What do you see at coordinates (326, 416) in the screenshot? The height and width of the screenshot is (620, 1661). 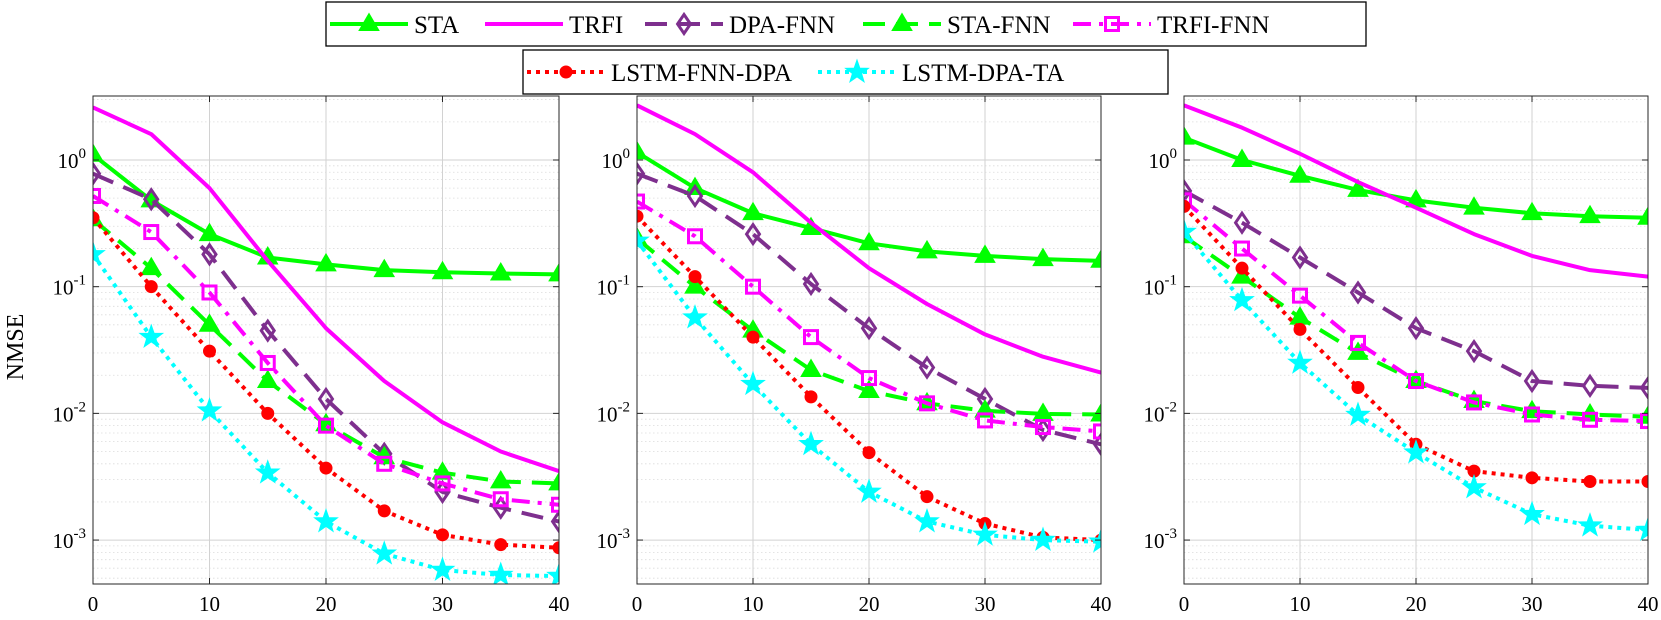 I see `series-line-lstm-dpa-ta` at bounding box center [326, 416].